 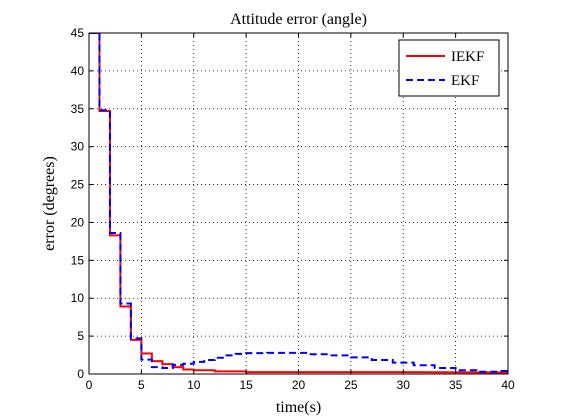 I want to click on x-tick-label: 15, so click(x=246, y=385).